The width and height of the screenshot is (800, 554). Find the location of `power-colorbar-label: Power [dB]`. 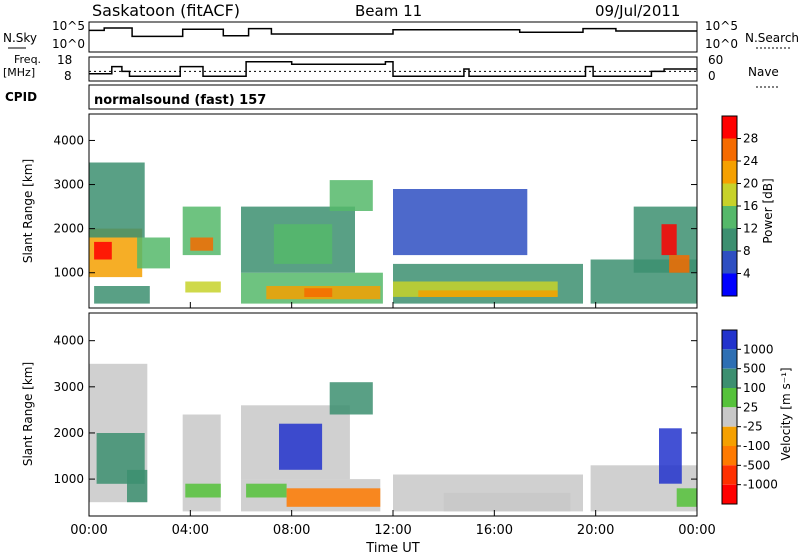

power-colorbar-label: Power [dB] is located at coordinates (768, 210).